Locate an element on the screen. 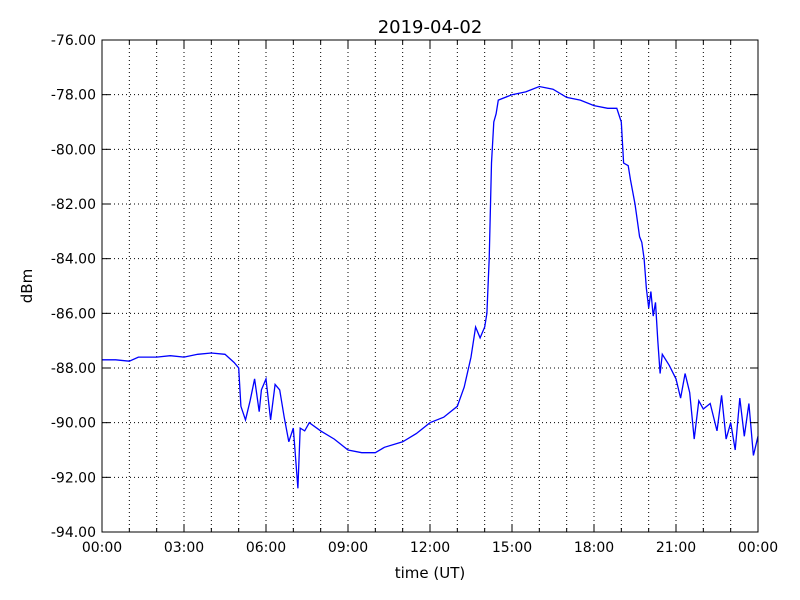 The image size is (800, 600). y-tick-label: -90.00 is located at coordinates (73, 424).